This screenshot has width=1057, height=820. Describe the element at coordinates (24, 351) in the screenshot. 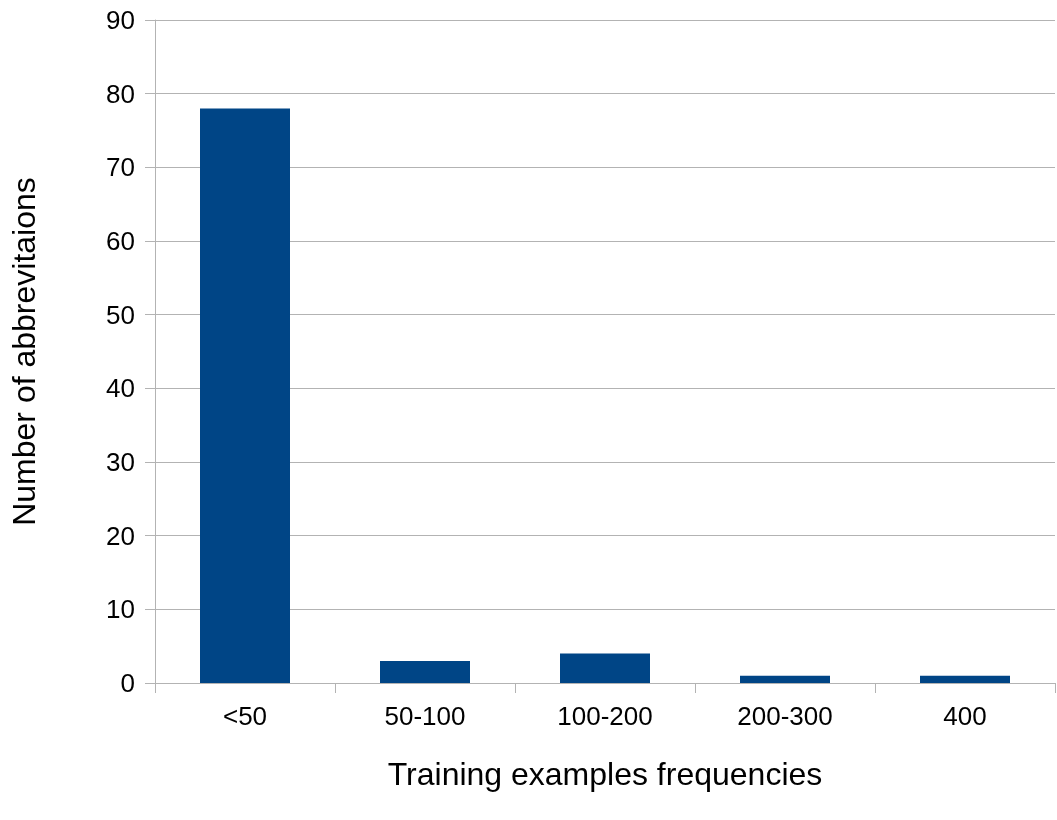

I see `y-axis-title: Number of abbrevitaions` at that location.